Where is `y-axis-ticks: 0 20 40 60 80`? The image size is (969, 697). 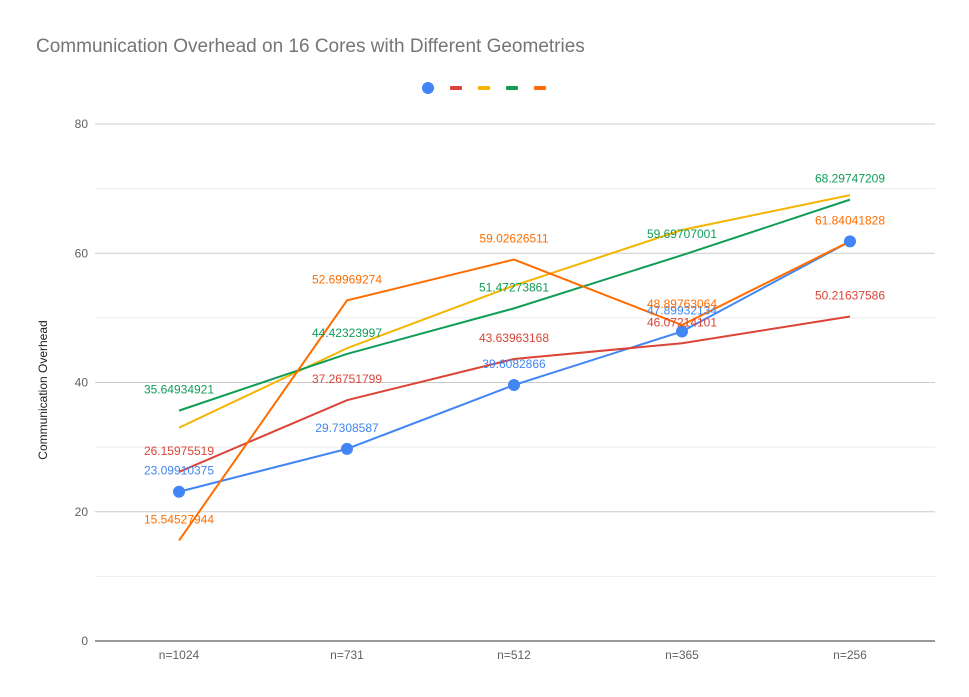
y-axis-ticks: 0 20 40 60 80 is located at coordinates (82, 382).